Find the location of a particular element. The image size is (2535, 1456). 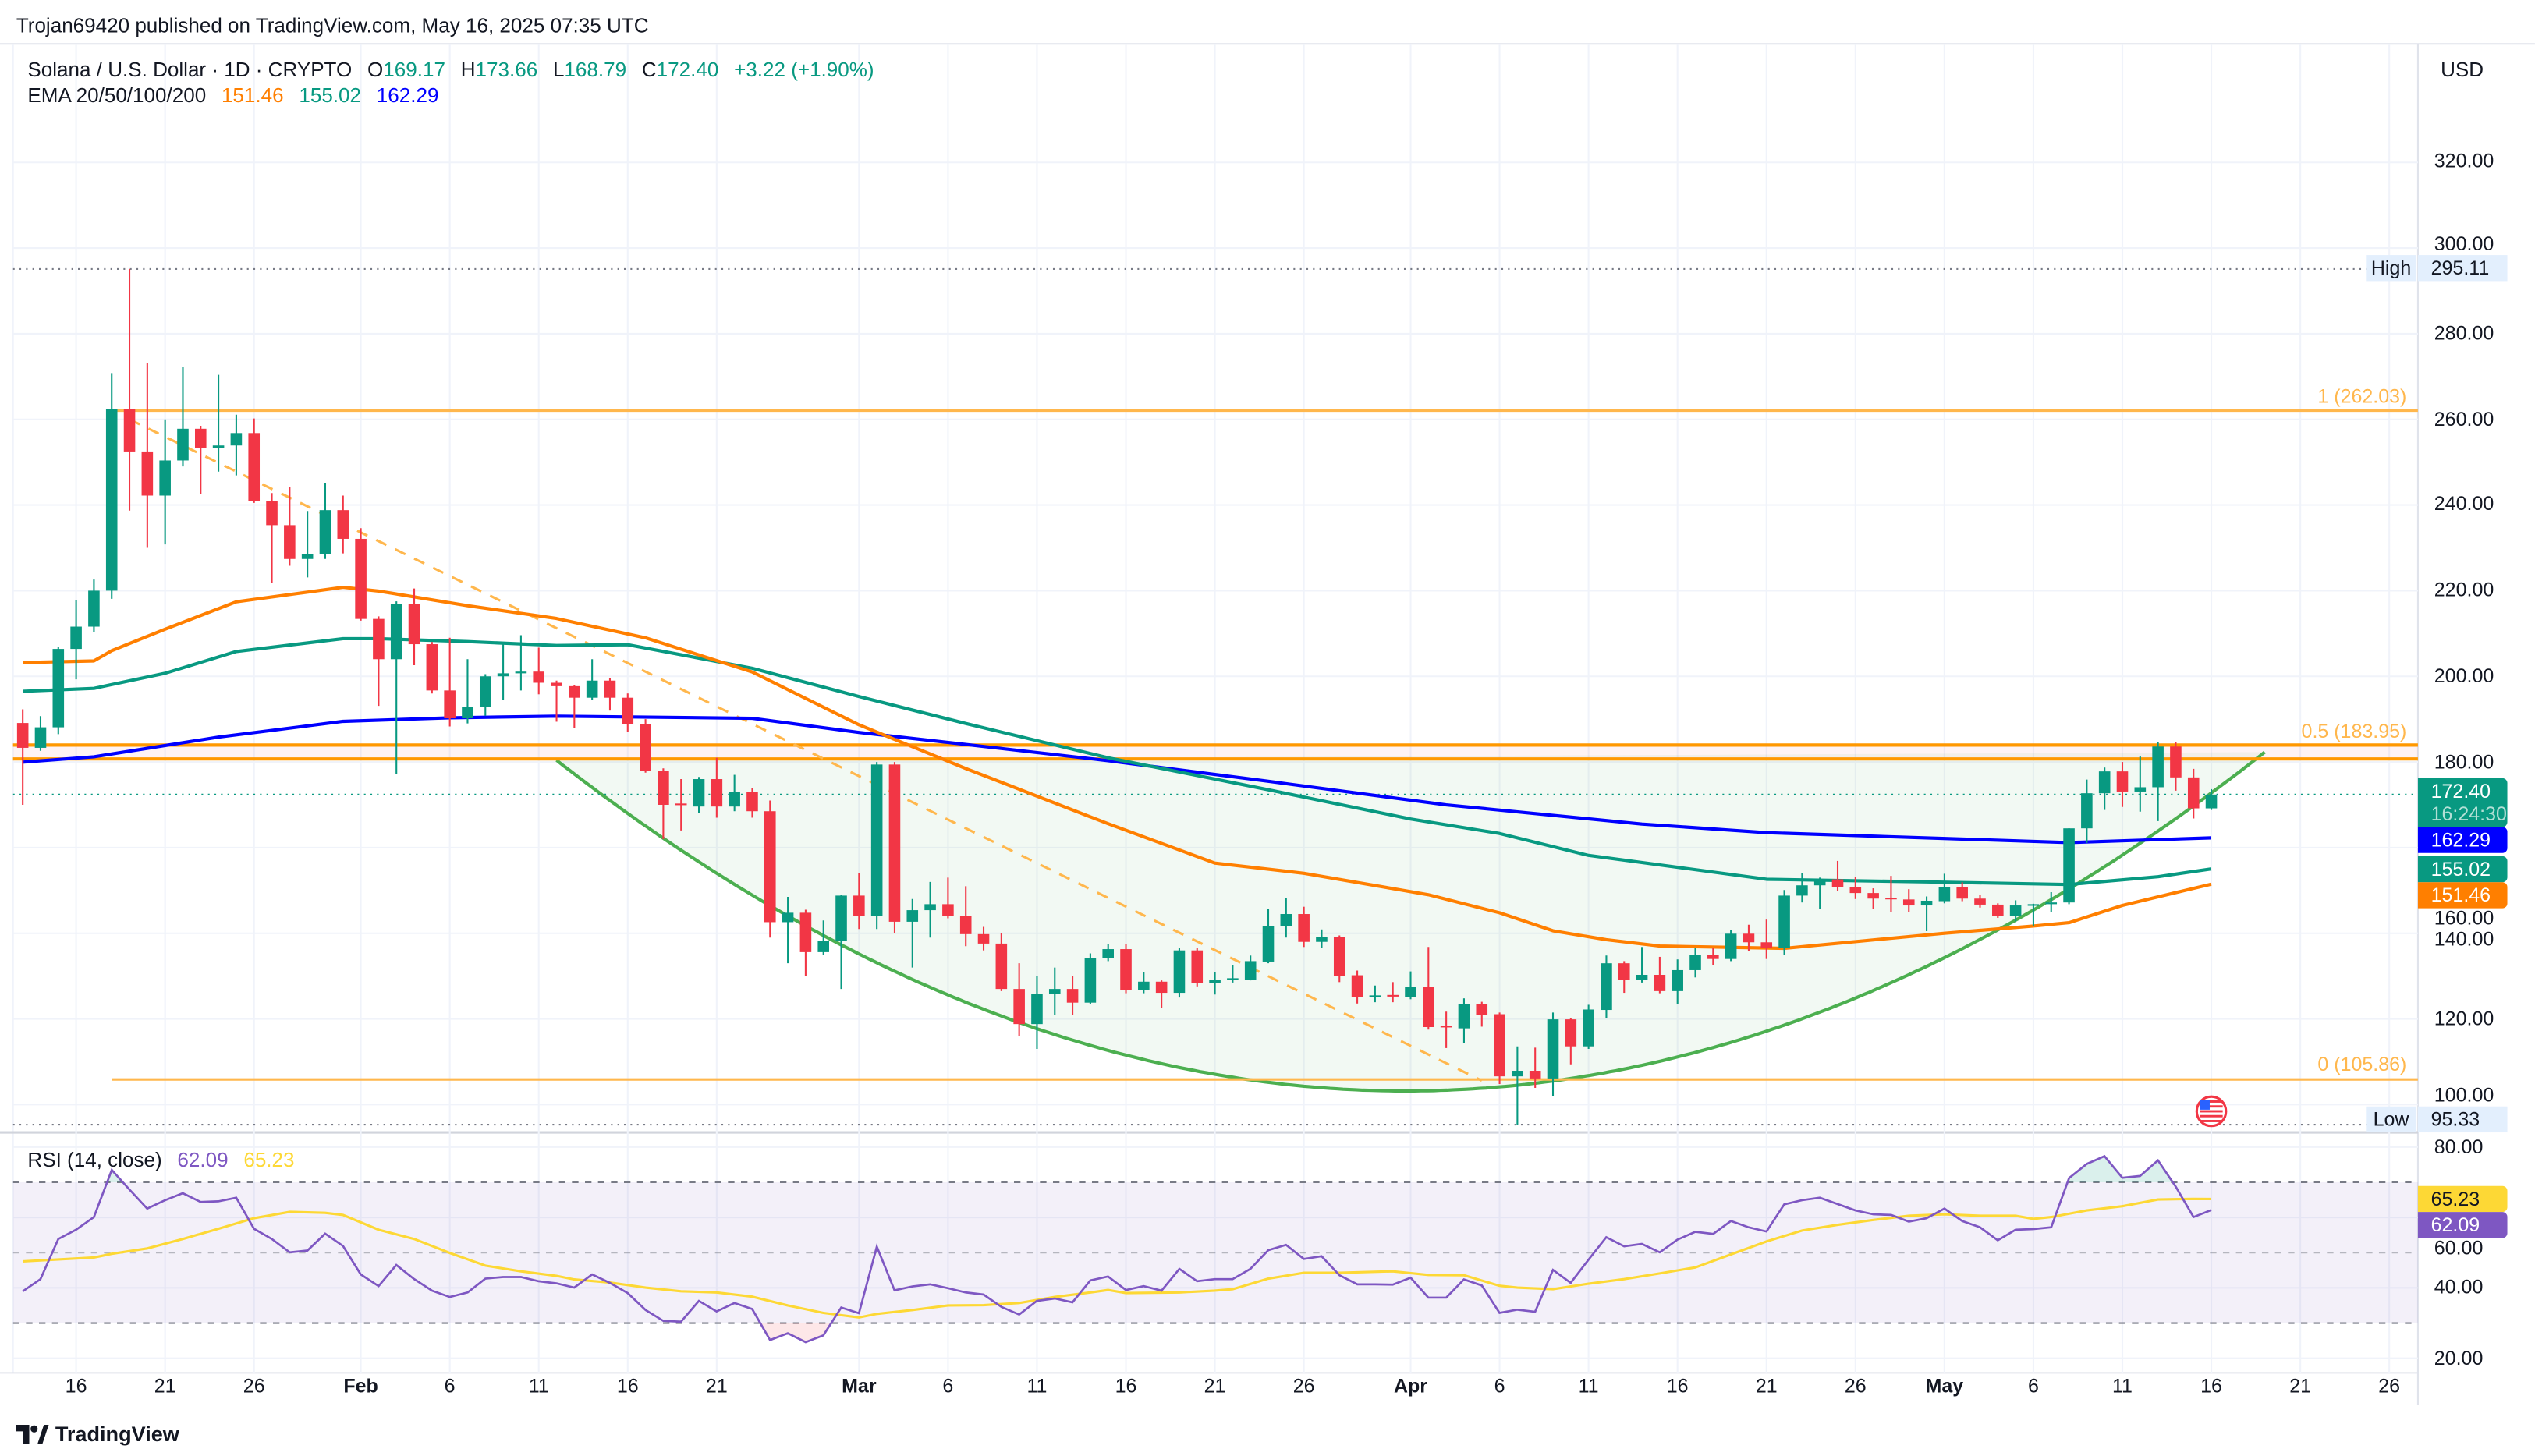

currency-label: USD is located at coordinates (2462, 70).